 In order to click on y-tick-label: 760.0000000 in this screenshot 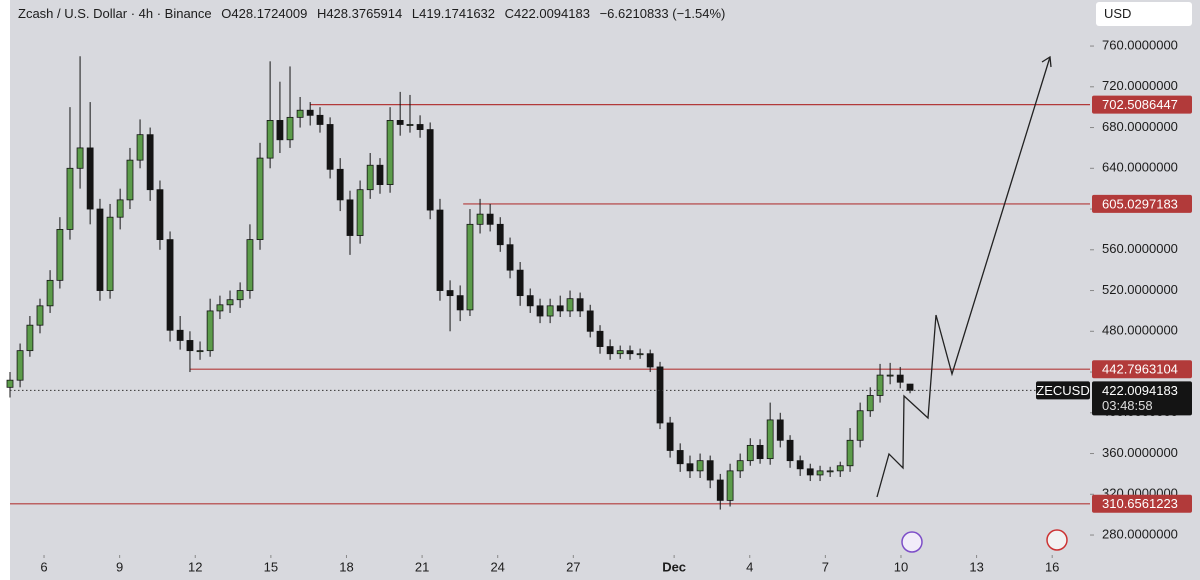, I will do `click(1140, 44)`.